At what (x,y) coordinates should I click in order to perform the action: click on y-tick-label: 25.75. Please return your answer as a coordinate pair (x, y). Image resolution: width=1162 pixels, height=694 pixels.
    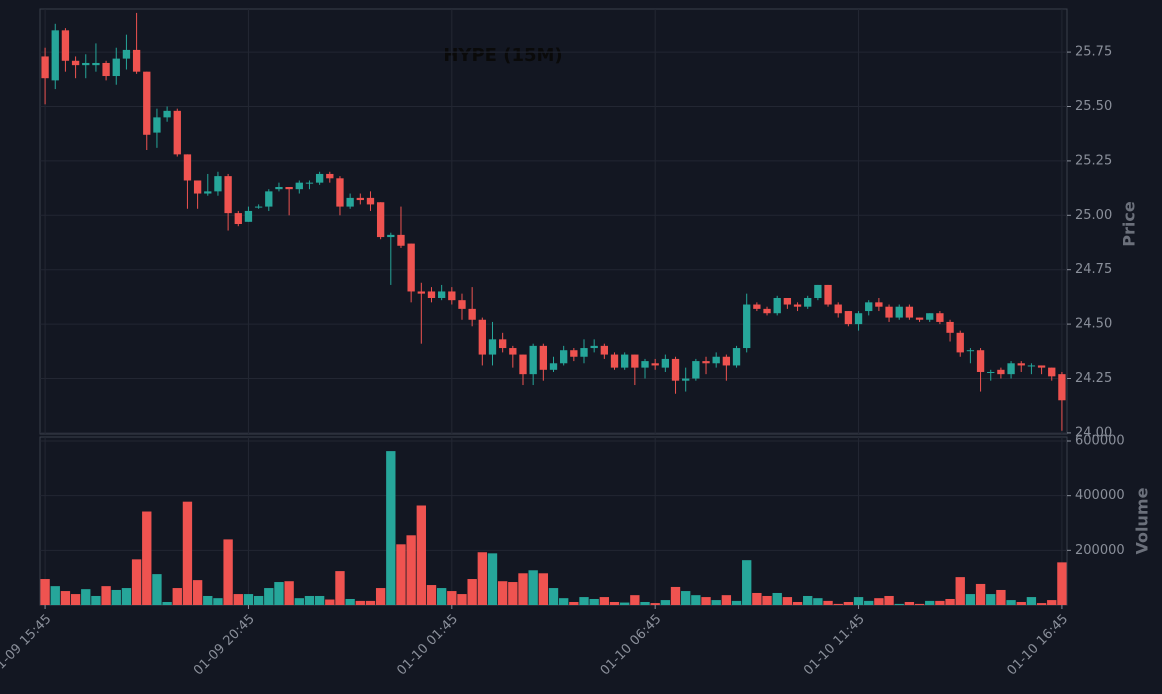
    Looking at the image, I should click on (1093, 52).